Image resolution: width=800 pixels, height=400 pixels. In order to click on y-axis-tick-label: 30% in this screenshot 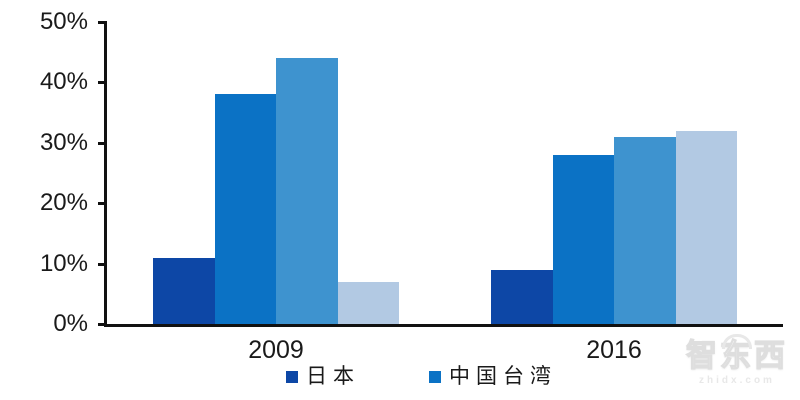, I will do `click(63, 142)`.